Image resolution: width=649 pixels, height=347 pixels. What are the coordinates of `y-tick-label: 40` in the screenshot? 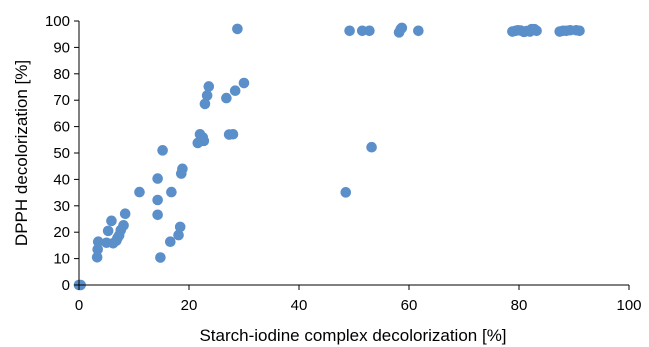 It's located at (61, 179).